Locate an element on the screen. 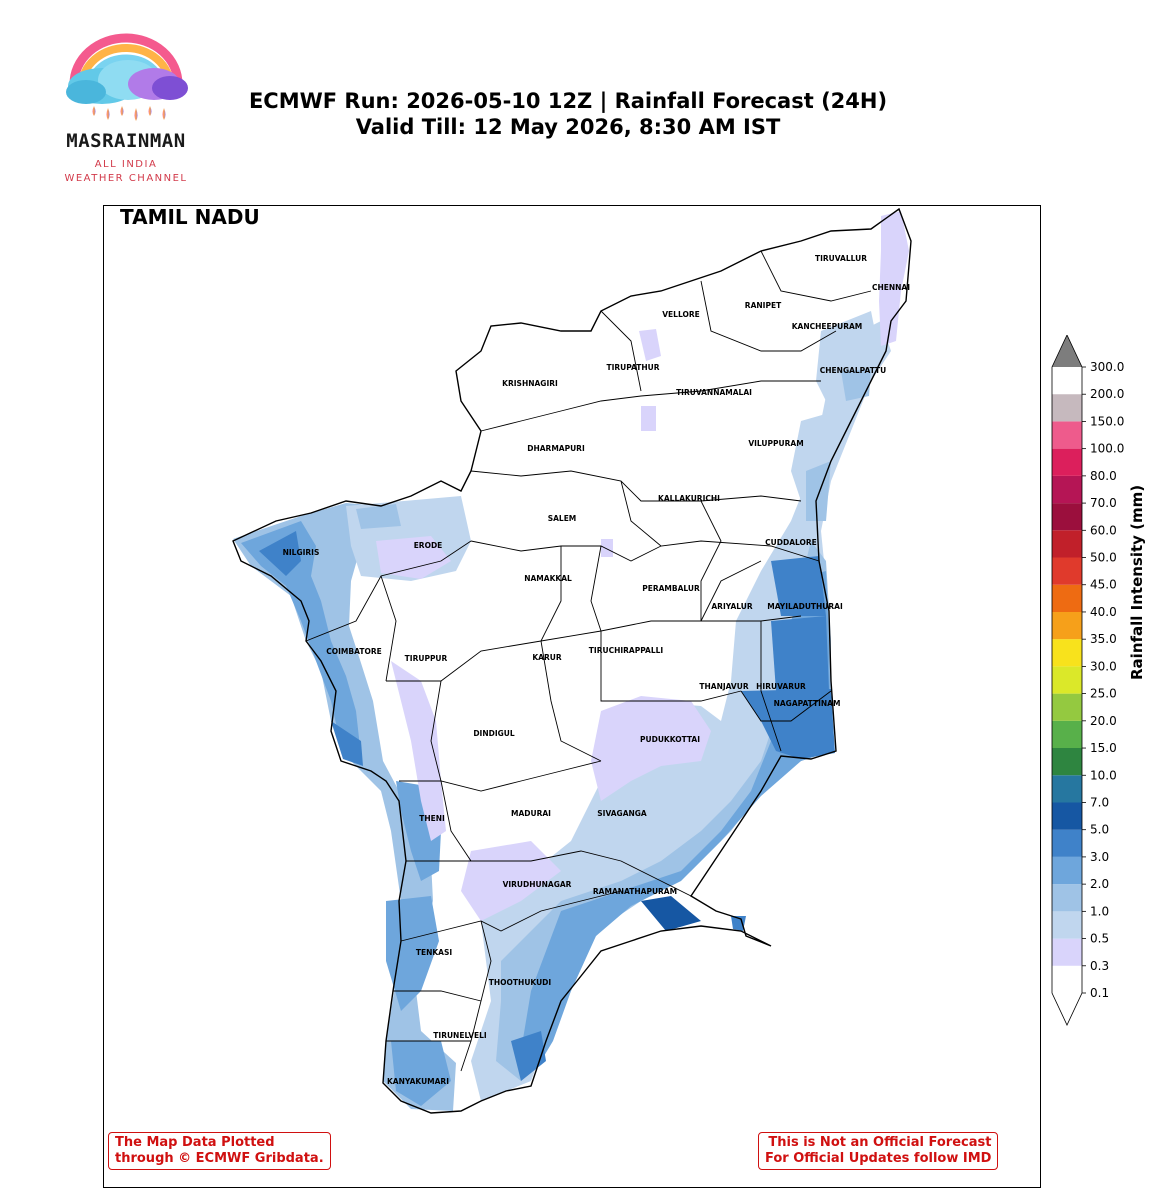 This screenshot has height=1200, width=1162. district-label: THOOTHUKUDI is located at coordinates (520, 982).